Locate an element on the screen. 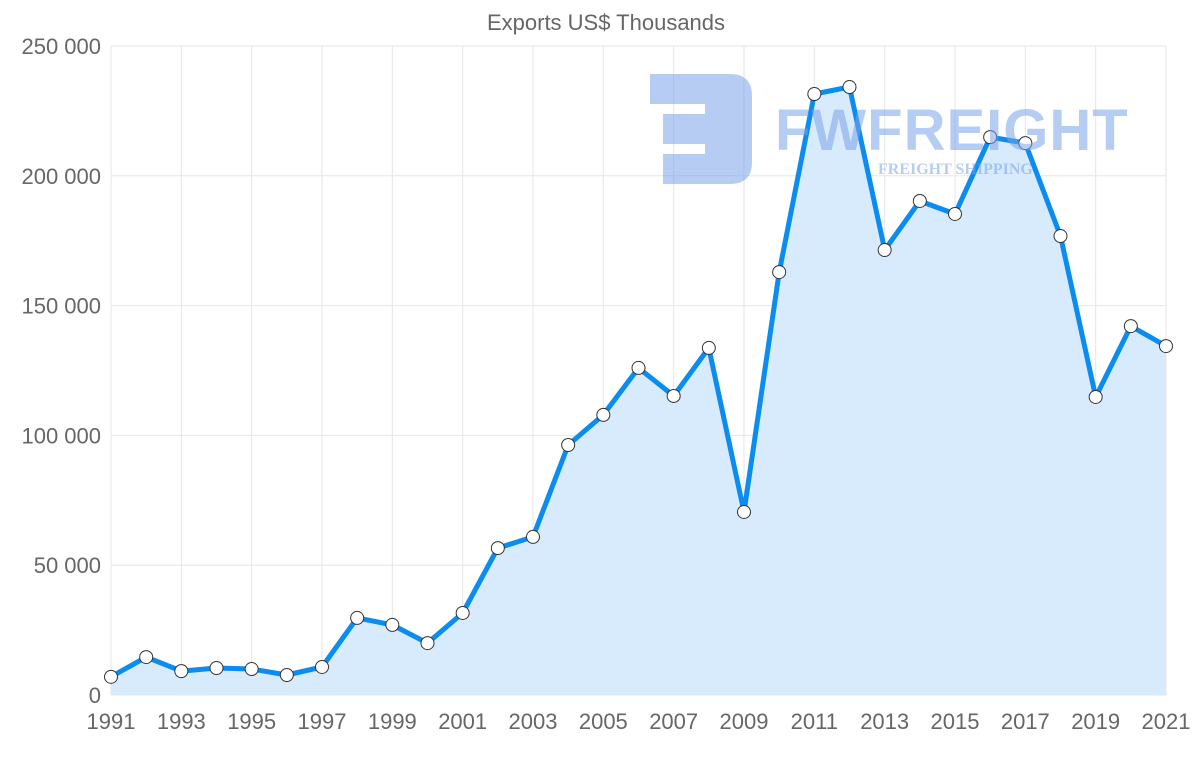 The width and height of the screenshot is (1200, 763). watermark-logo: FWFREIGHT FREIGHT SHIPPING is located at coordinates (889, 129).